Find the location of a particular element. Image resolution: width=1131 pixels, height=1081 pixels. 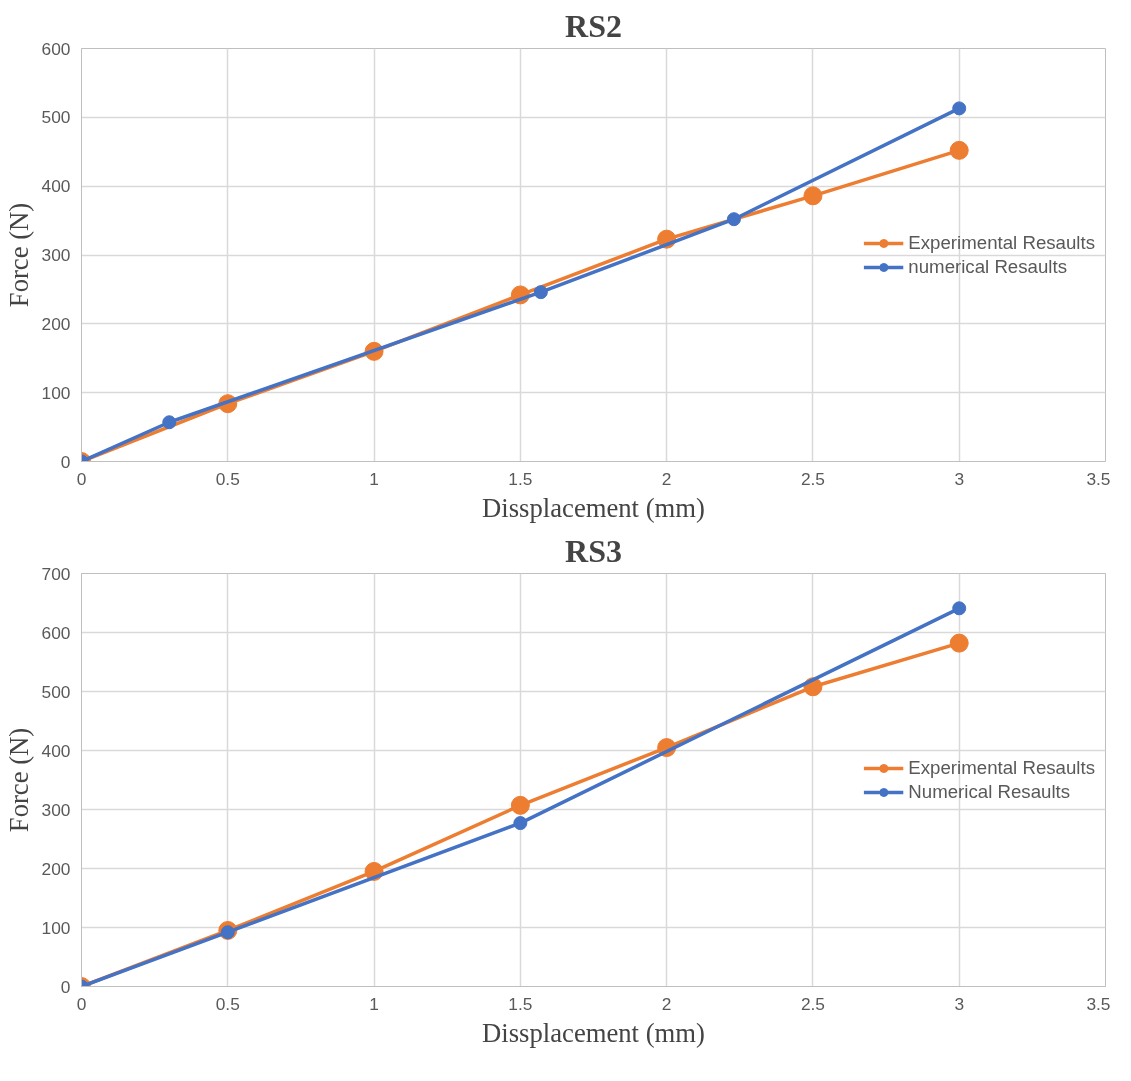

chart-title: RS2 is located at coordinates (593, 25).